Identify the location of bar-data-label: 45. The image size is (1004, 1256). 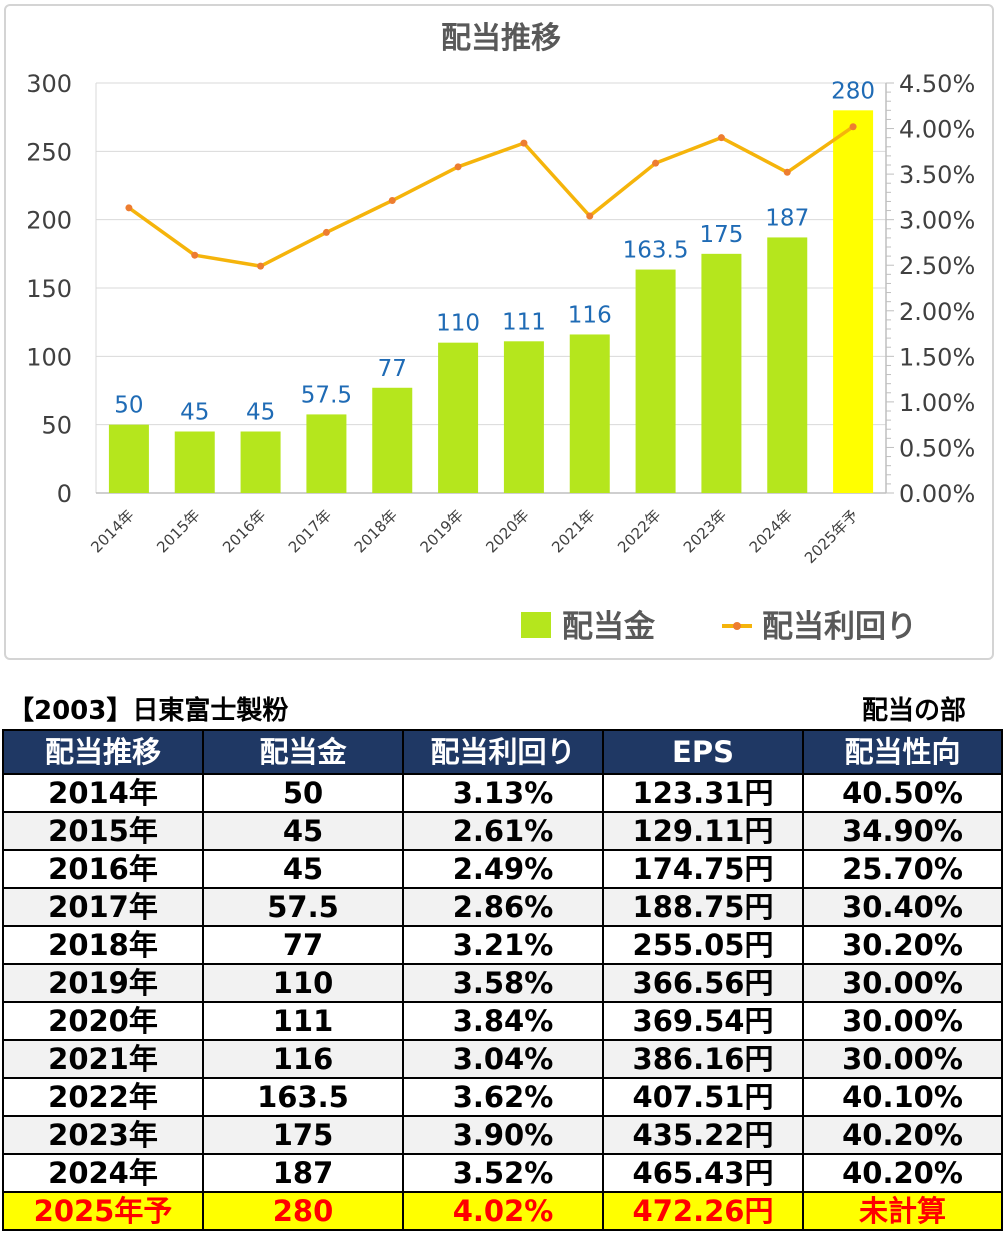
(194, 413).